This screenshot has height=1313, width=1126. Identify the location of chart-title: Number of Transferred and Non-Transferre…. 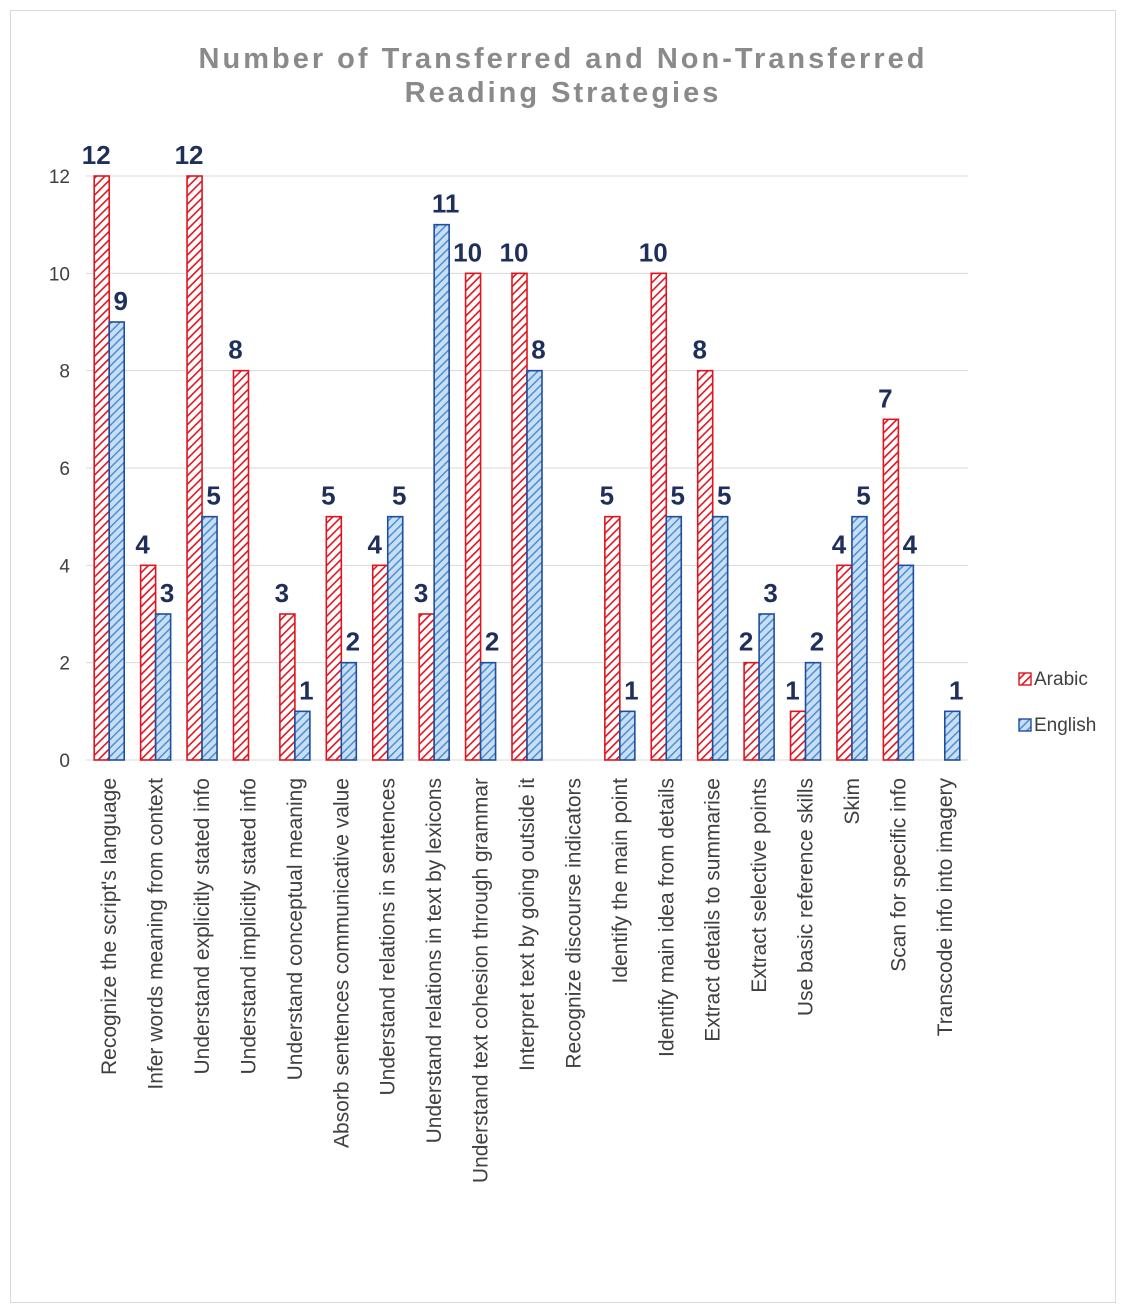
(562, 76).